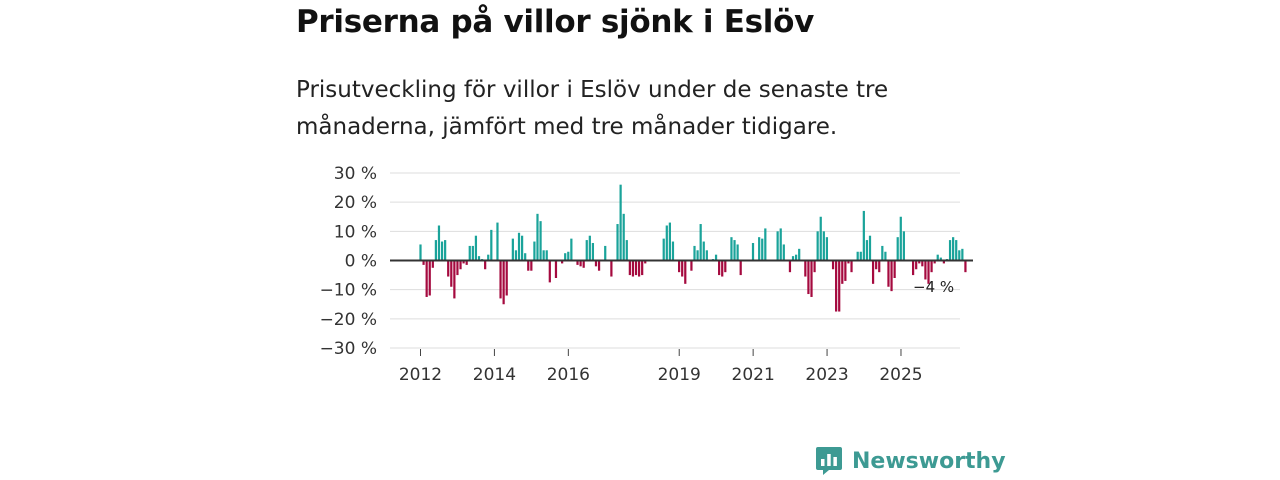 This screenshot has height=480, width=1280. I want to click on y-axis-ticks: 30 % 20 % 10 % 0 % −10 % −20 % −30 %, so click(348, 261).